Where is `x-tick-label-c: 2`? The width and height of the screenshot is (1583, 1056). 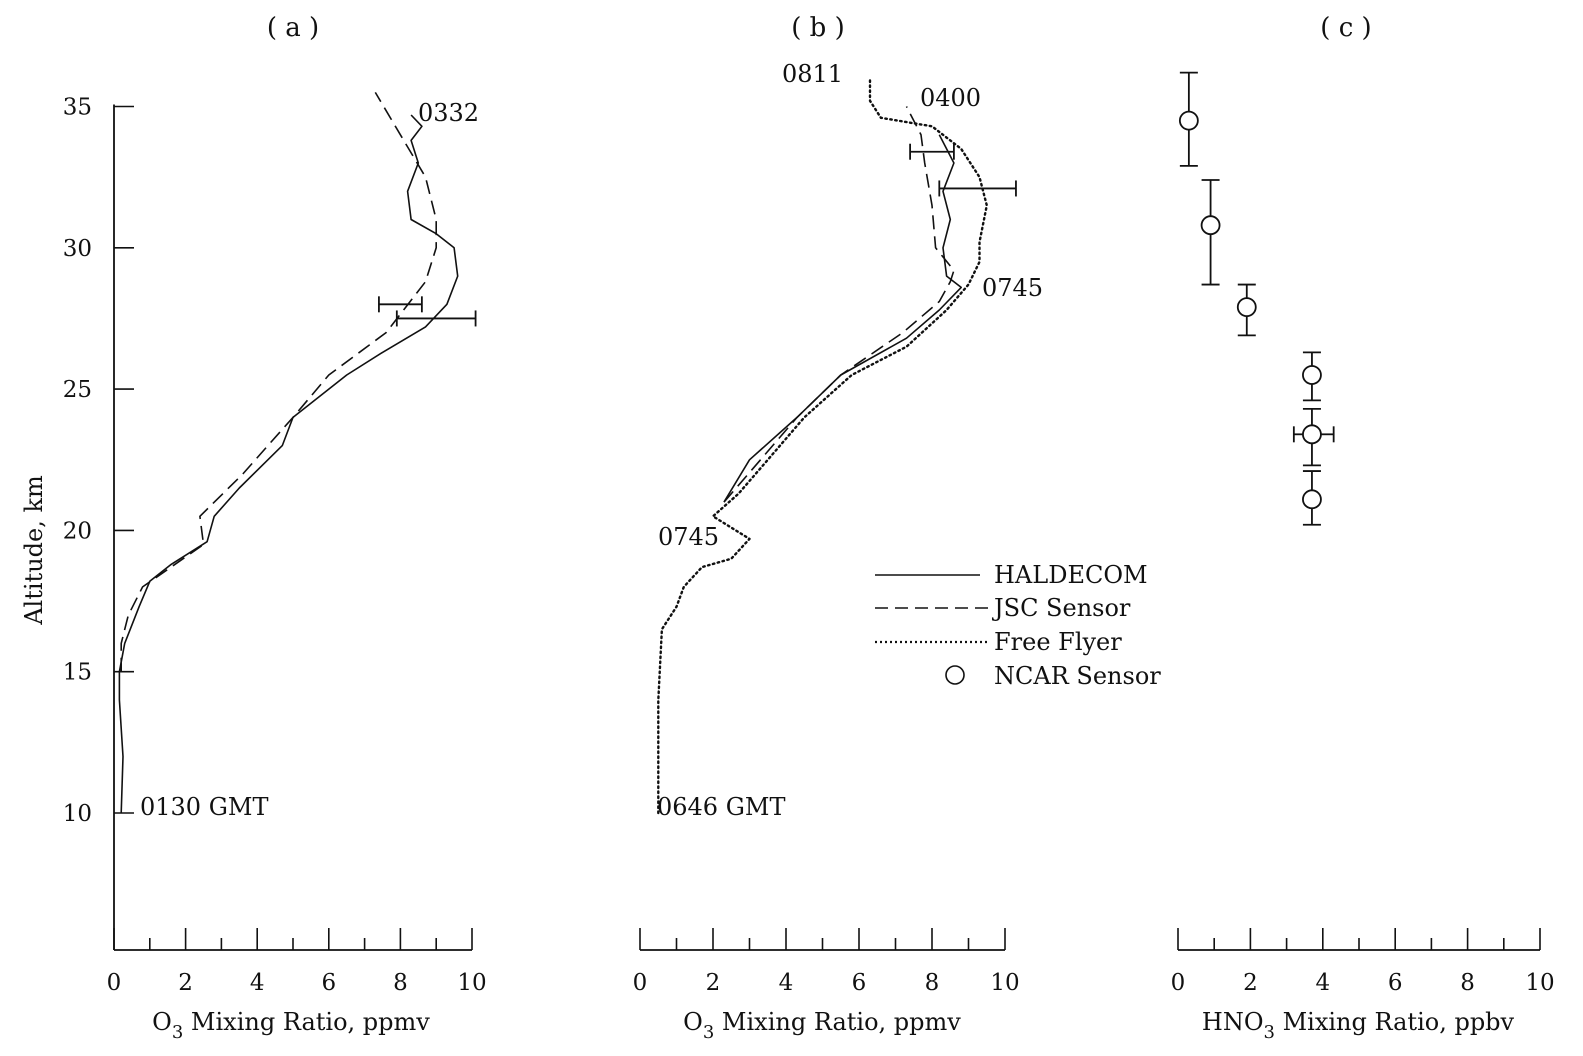 x-tick-label-c: 2 is located at coordinates (1250, 983).